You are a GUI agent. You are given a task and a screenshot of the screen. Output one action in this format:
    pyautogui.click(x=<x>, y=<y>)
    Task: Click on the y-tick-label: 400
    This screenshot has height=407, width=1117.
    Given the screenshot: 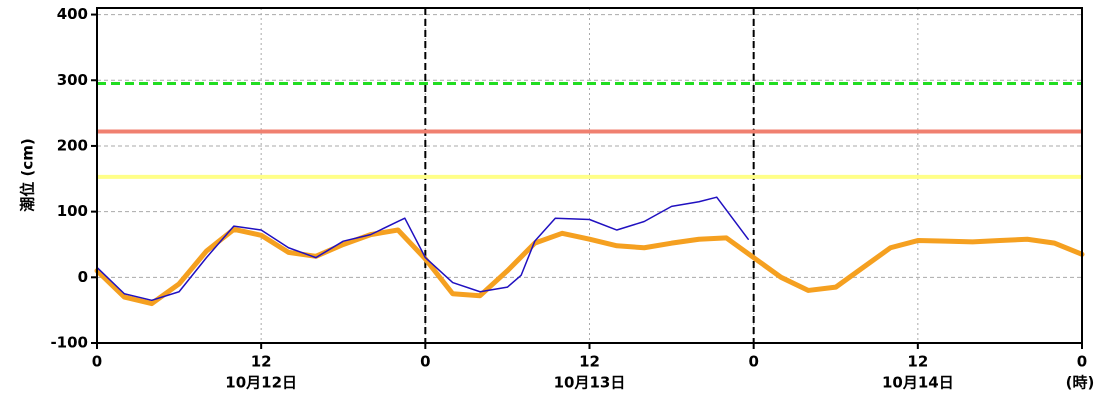 What is the action you would take?
    pyautogui.click(x=72, y=14)
    